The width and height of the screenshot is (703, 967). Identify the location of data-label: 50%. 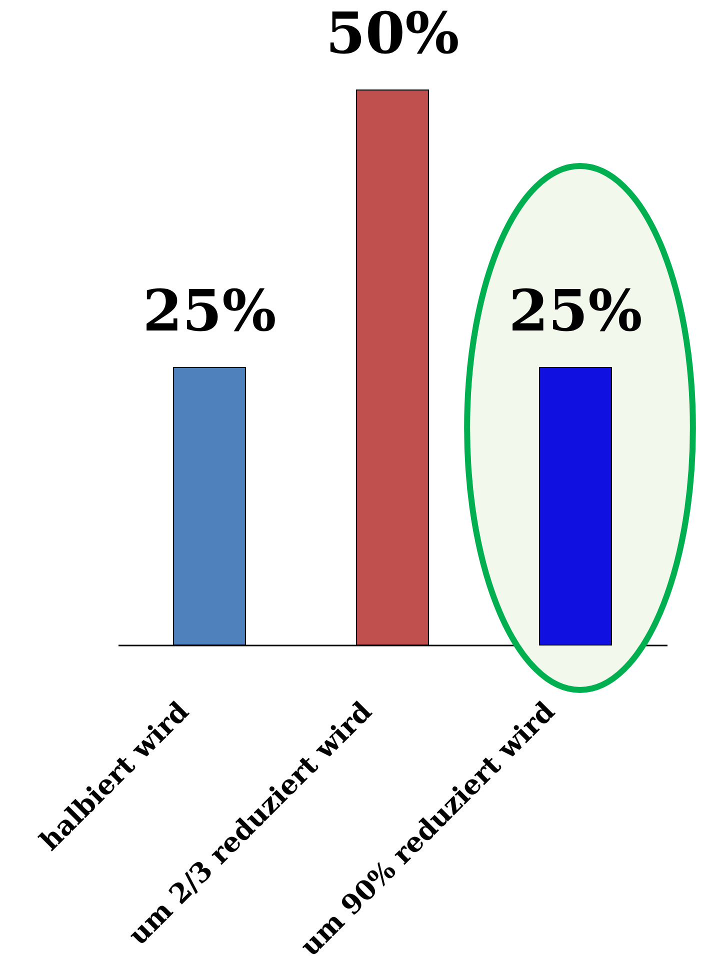
(393, 33).